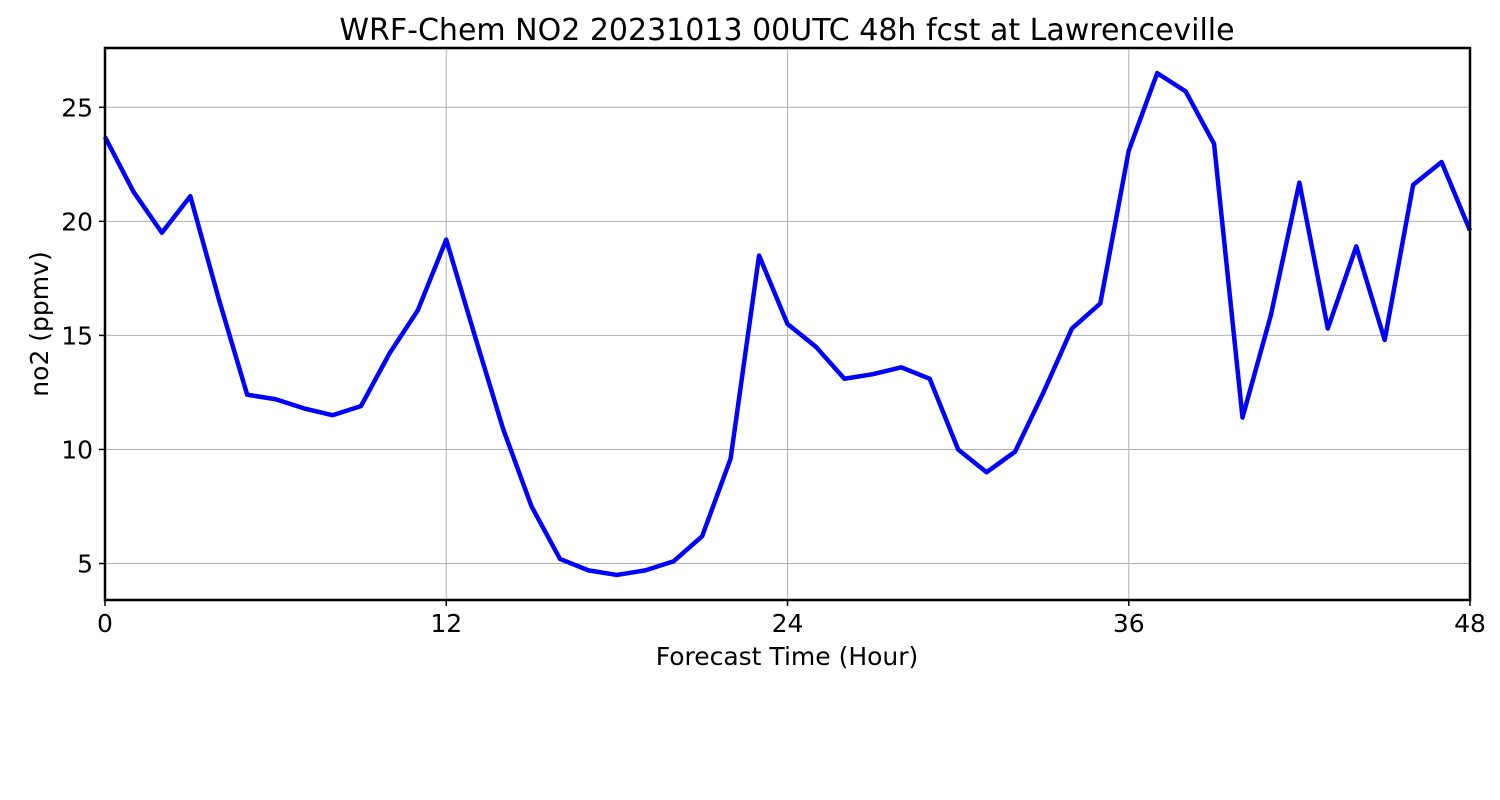 Image resolution: width=1500 pixels, height=800 pixels. I want to click on x-tick-label: 24, so click(788, 623).